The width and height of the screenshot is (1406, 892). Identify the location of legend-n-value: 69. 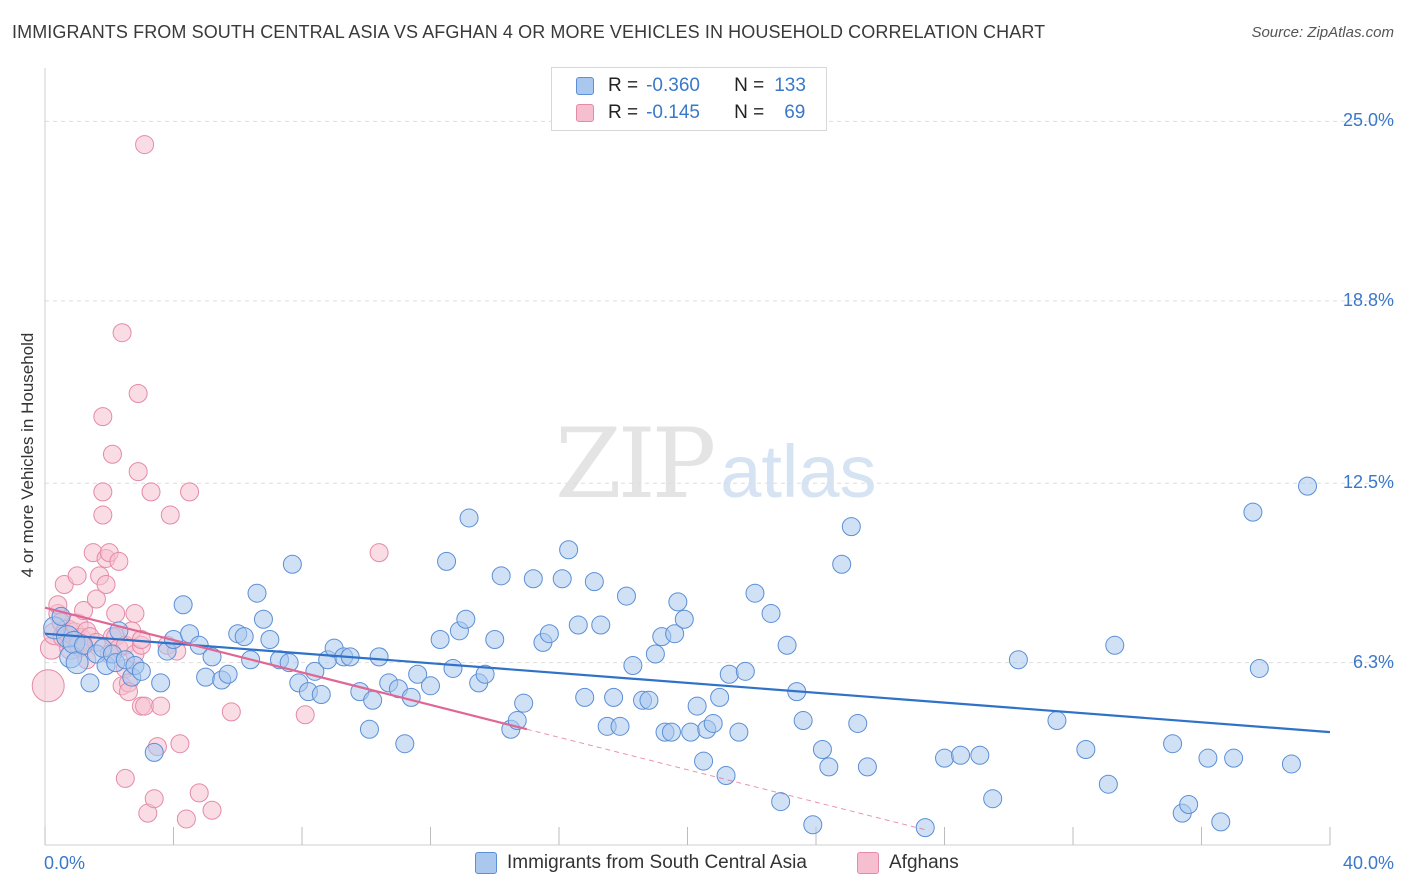
(795, 112).